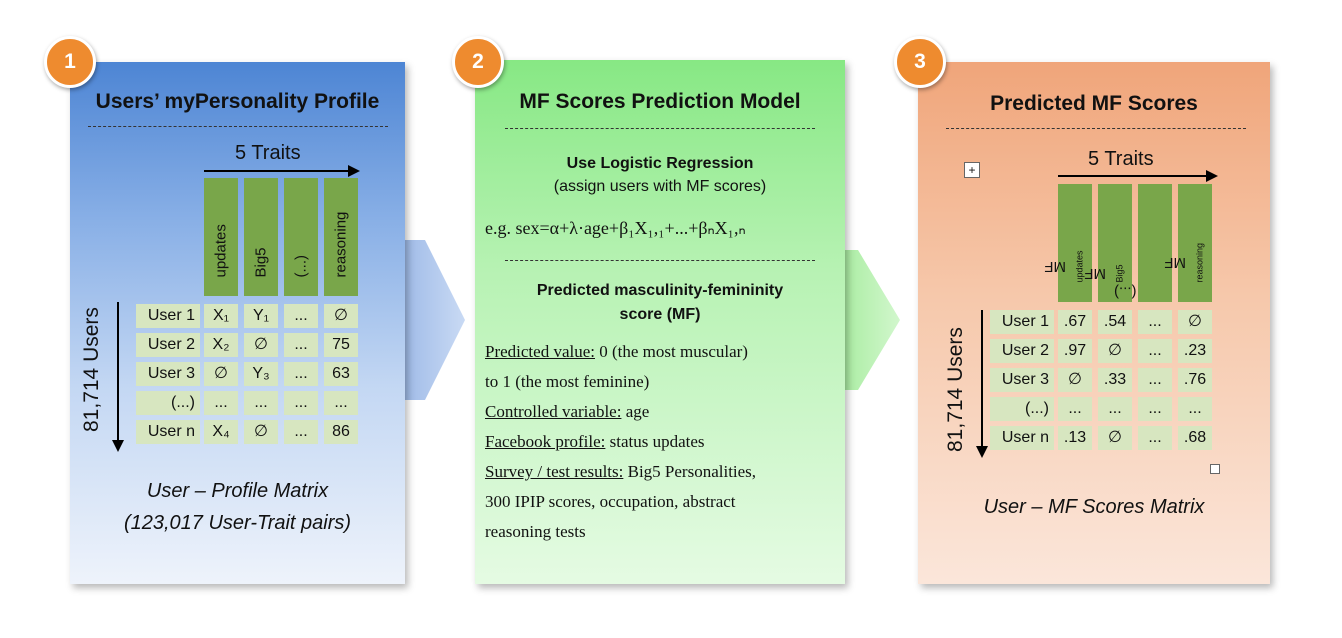 This screenshot has height=638, width=1342. Describe the element at coordinates (615, 228) in the screenshot. I see `regression-formula: e.g. sex=α+λ·age+β₁X₁,₁+...+βₙX₁,ₙ` at that location.